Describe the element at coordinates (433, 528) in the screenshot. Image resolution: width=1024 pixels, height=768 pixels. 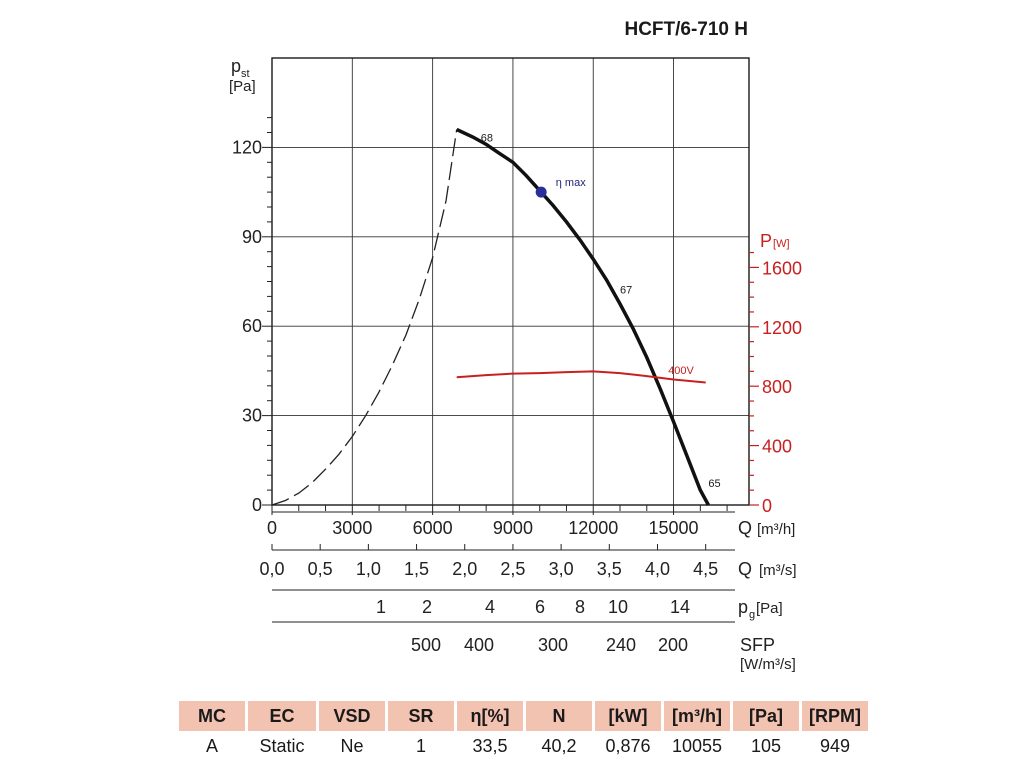
I see `x-tick-label: 6000` at that location.